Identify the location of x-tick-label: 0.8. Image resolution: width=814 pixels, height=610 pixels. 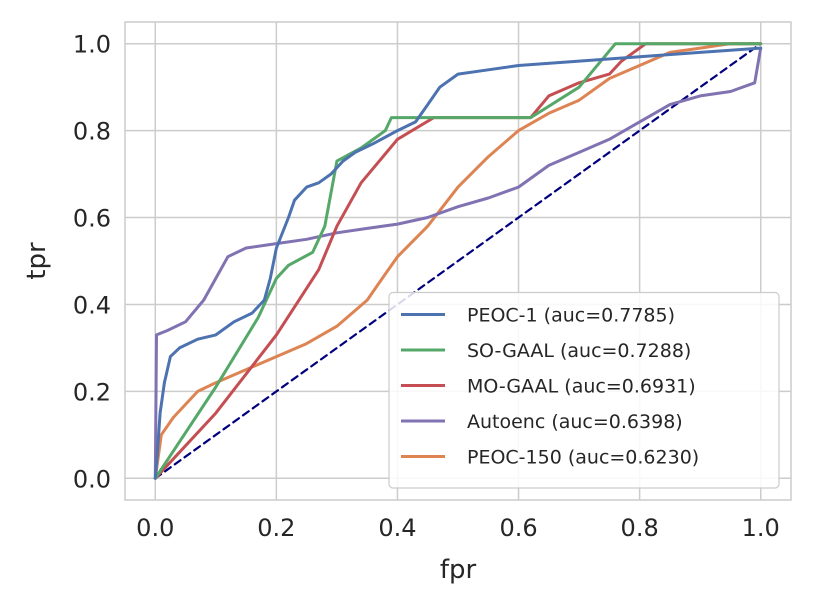
(640, 528).